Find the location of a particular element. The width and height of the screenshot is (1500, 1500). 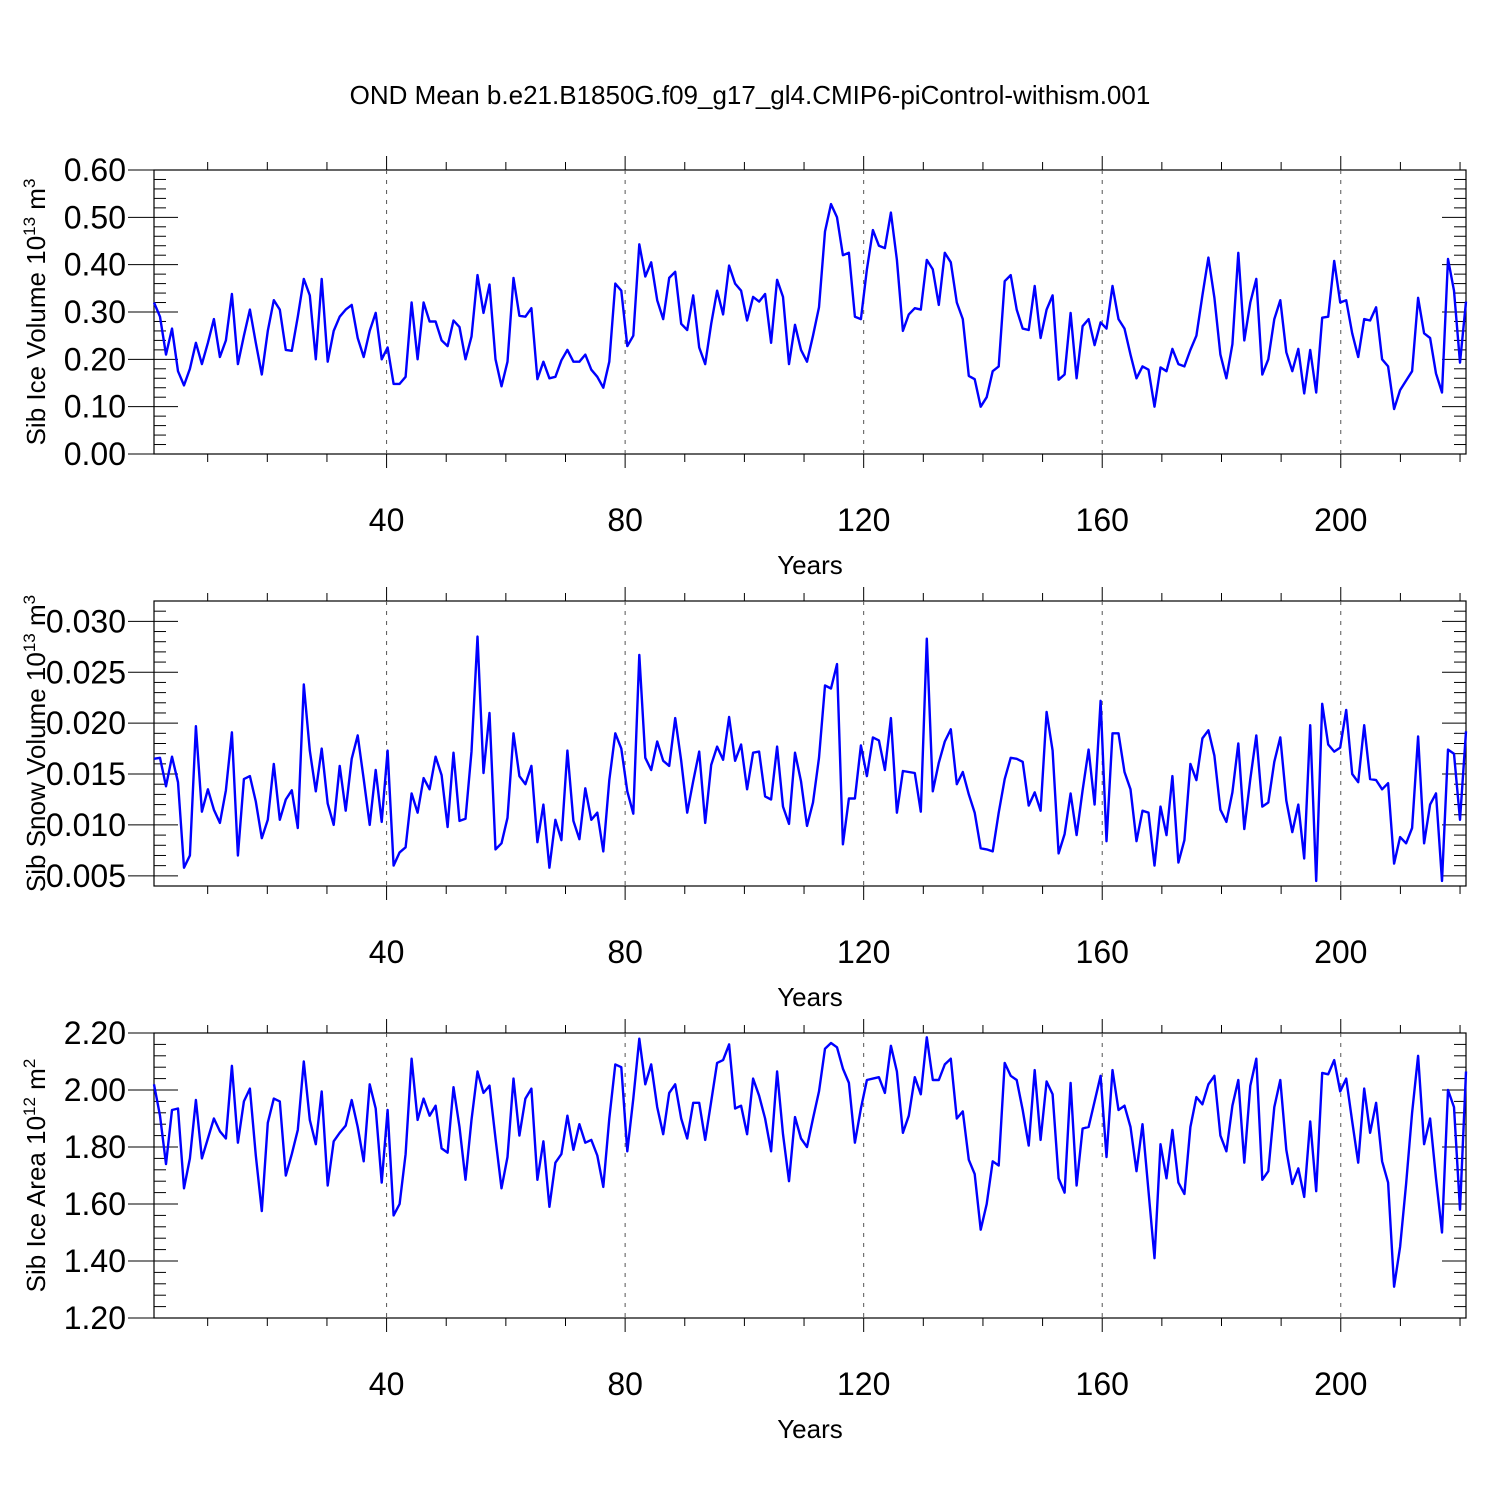

y-tick-label: 0.030 is located at coordinates (86, 621).